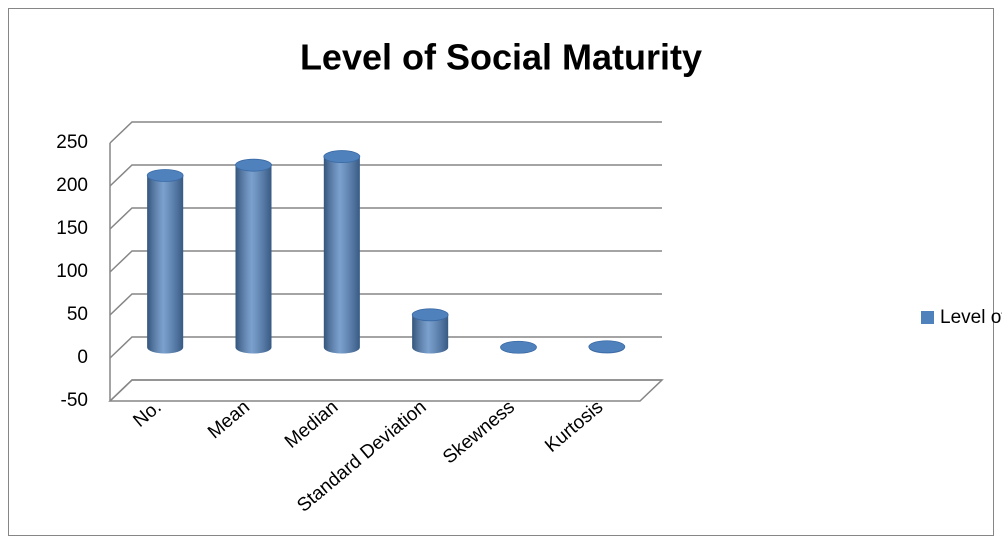  I want to click on chart-title: Level of Social Maturity, so click(501, 57).